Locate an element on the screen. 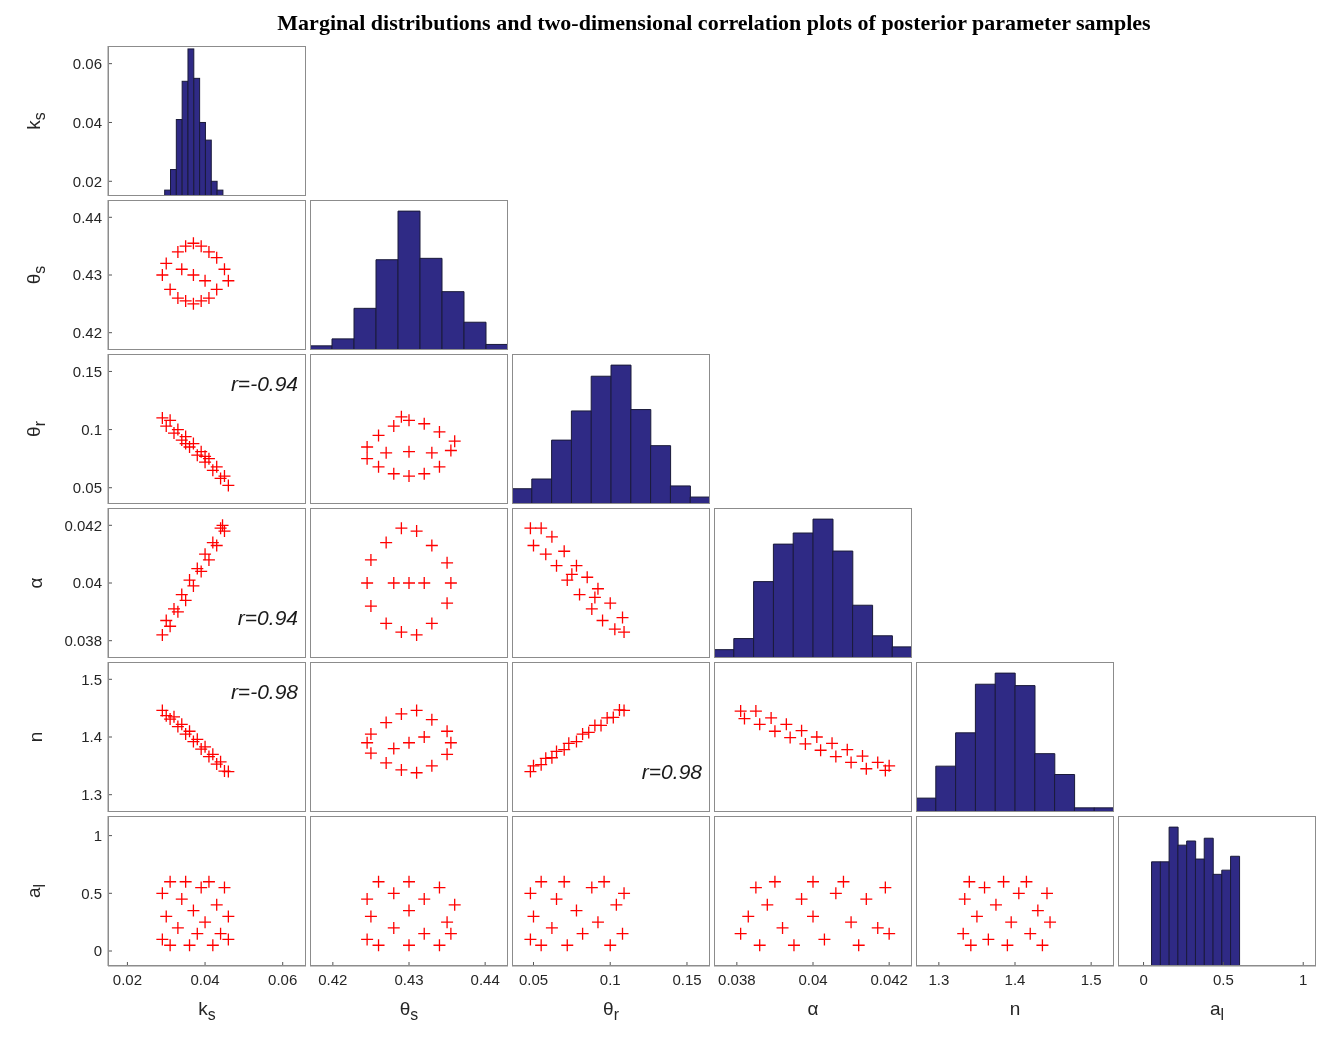  x-tick-label: 1.3 is located at coordinates (939, 979).